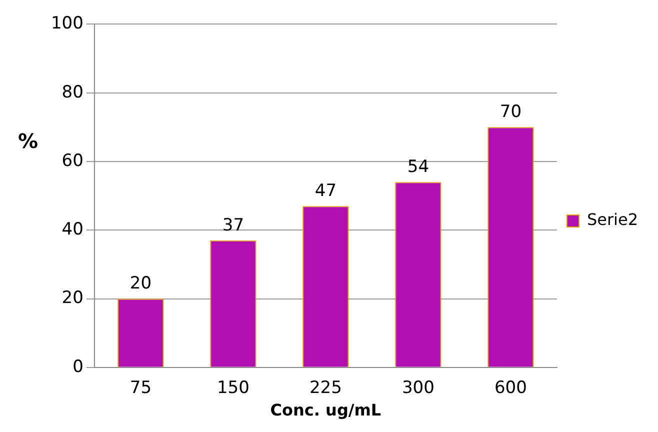  Describe the element at coordinates (73, 160) in the screenshot. I see `y-tick-label: 60` at that location.